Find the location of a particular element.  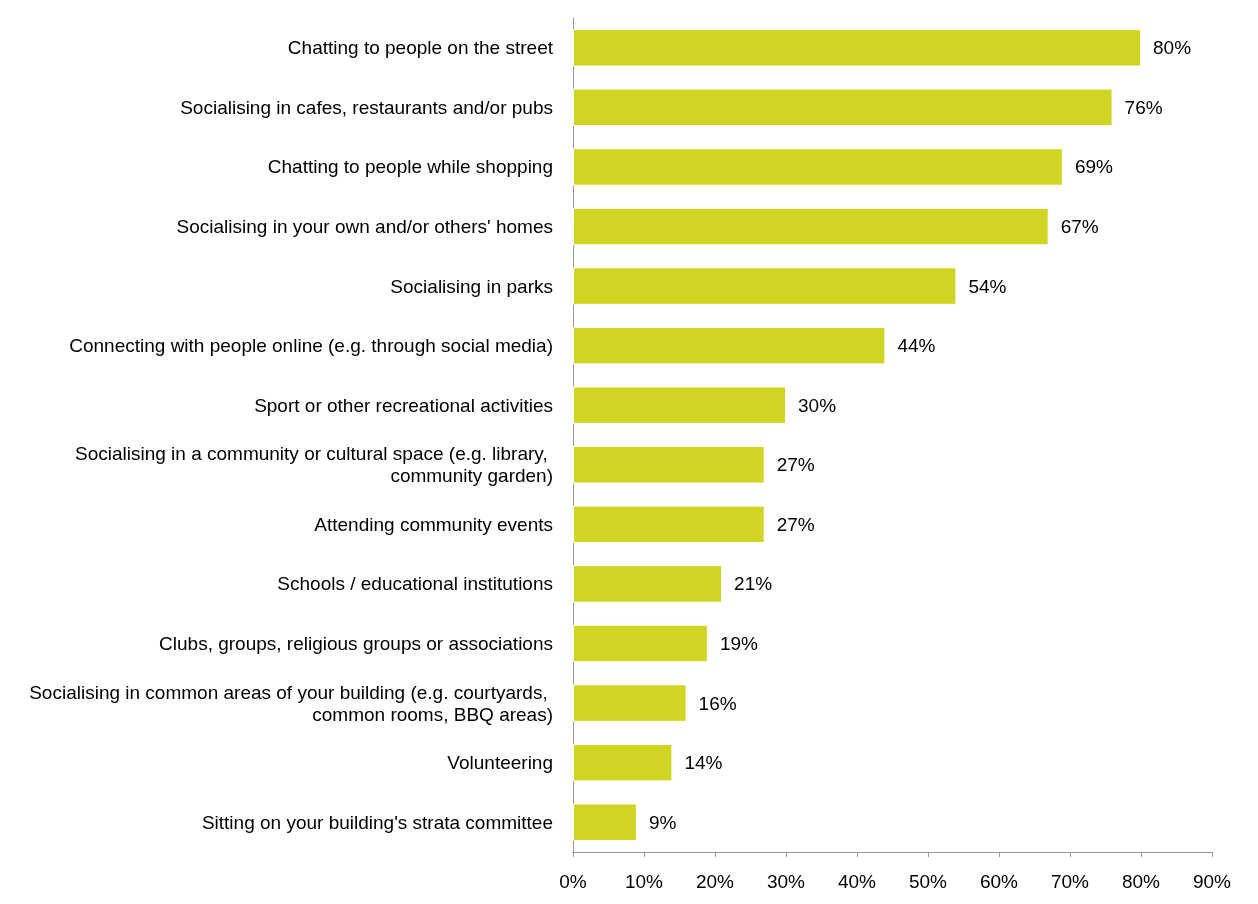

data-label: 19% is located at coordinates (739, 643).